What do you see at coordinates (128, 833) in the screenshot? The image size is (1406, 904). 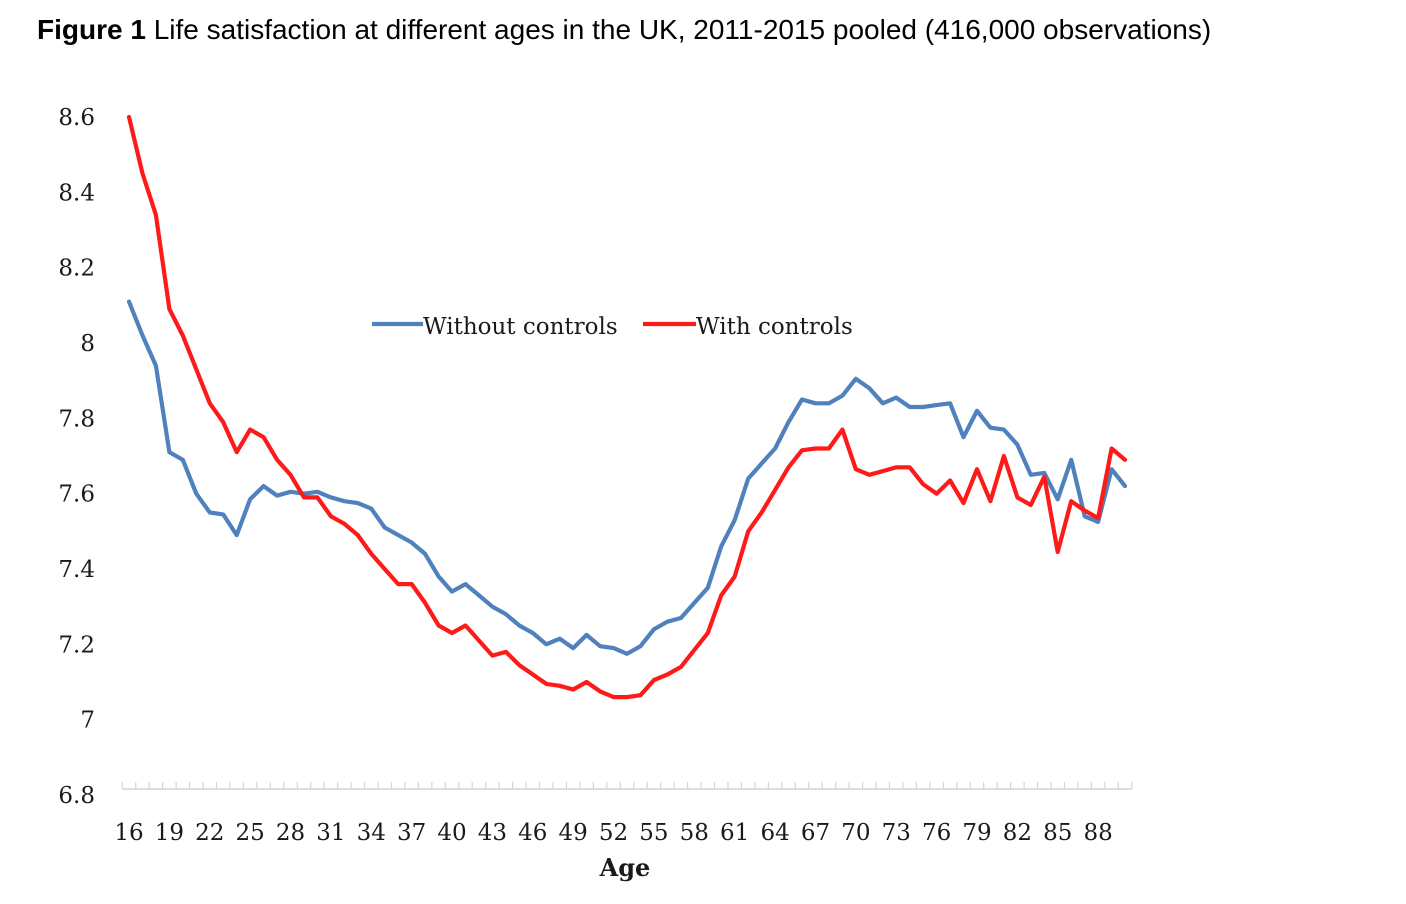 I see `x-tick-label: 16` at bounding box center [128, 833].